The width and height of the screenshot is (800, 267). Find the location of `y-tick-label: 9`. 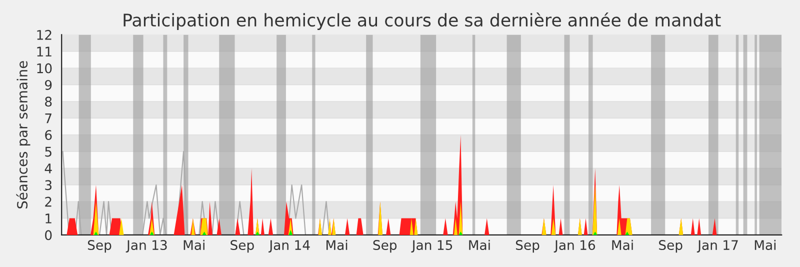

y-tick-label: 9 is located at coordinates (48, 85).